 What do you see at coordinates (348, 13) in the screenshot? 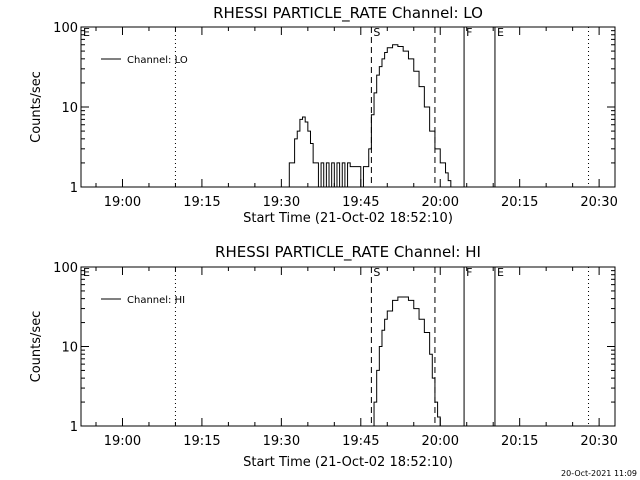
I see `chart-title: RHESSI PARTICLE_RATE Channel: LO` at bounding box center [348, 13].